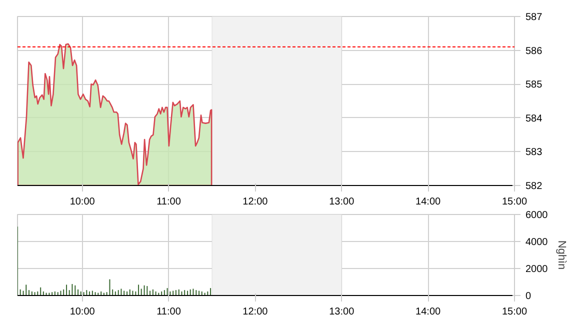 The height and width of the screenshot is (320, 570). Describe the element at coordinates (537, 215) in the screenshot. I see `y-tick-label: 6000` at that location.